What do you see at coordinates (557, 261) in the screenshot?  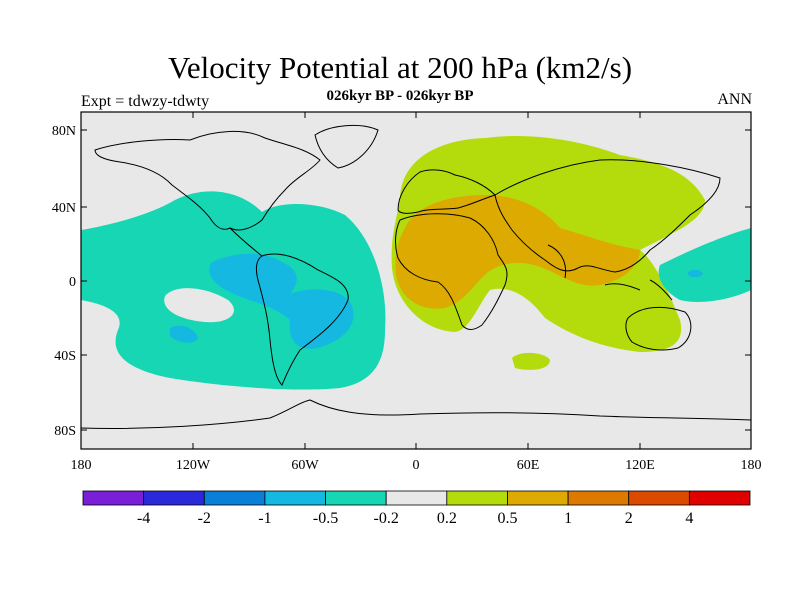 I see `coast-india` at bounding box center [557, 261].